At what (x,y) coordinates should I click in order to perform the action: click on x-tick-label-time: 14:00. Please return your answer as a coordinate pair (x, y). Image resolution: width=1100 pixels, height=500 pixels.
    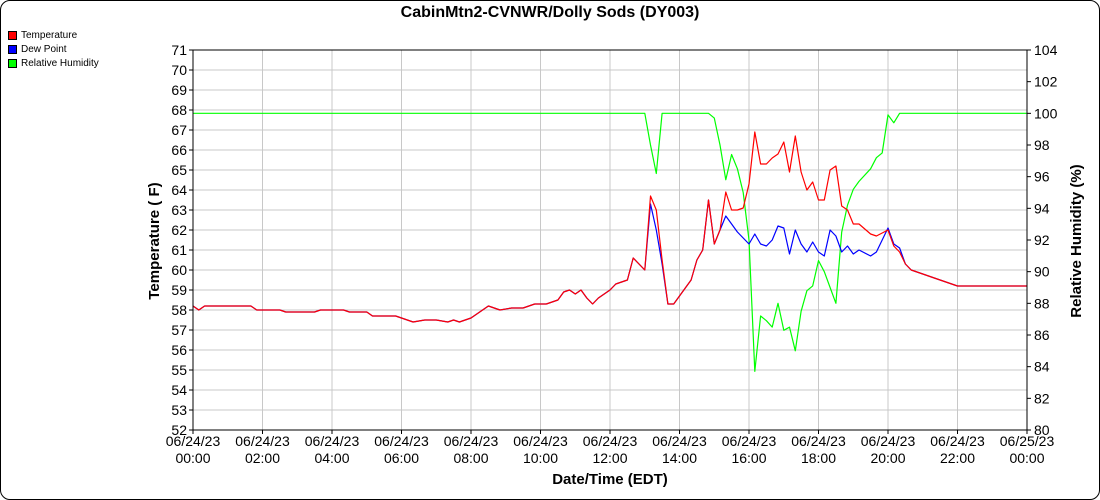
    Looking at the image, I should click on (679, 458).